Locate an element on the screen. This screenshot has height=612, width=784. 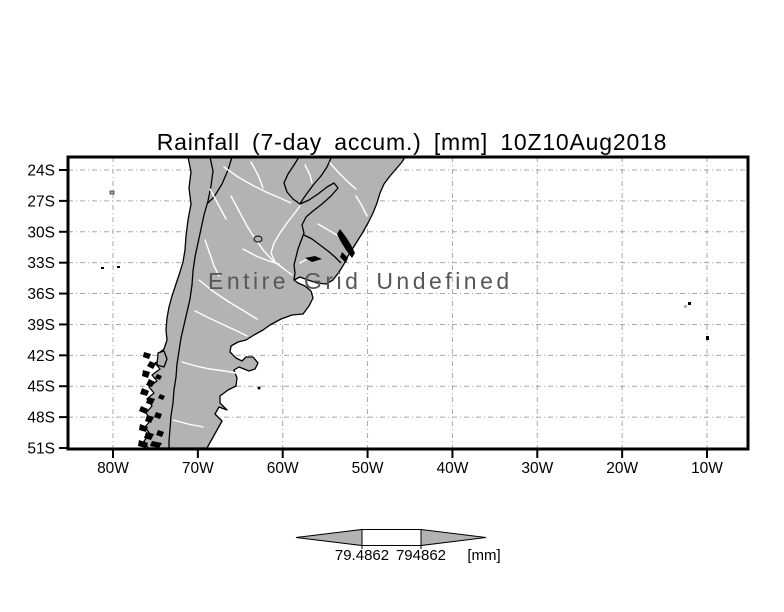
andes-border is located at coordinates (191, 302).